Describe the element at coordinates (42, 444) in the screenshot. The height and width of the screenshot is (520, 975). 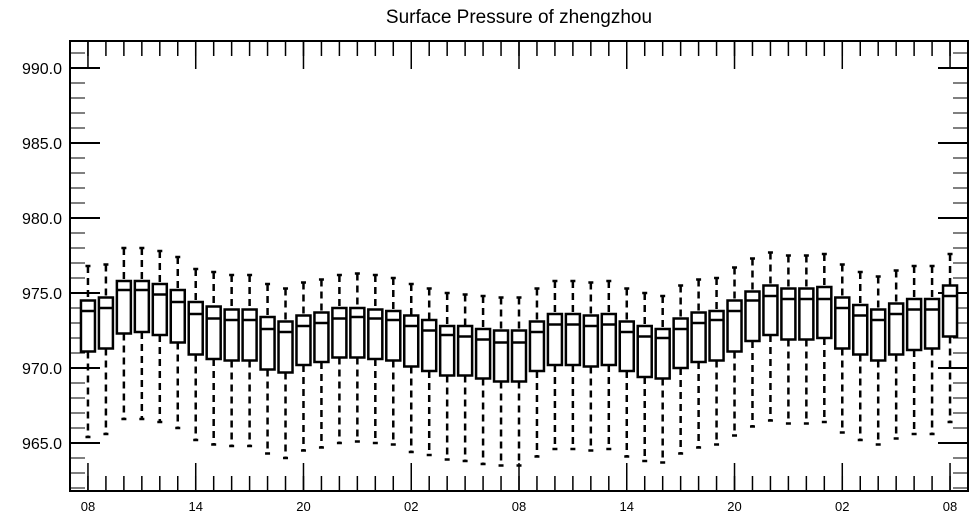
I see `y-tick-label: 965.0` at that location.